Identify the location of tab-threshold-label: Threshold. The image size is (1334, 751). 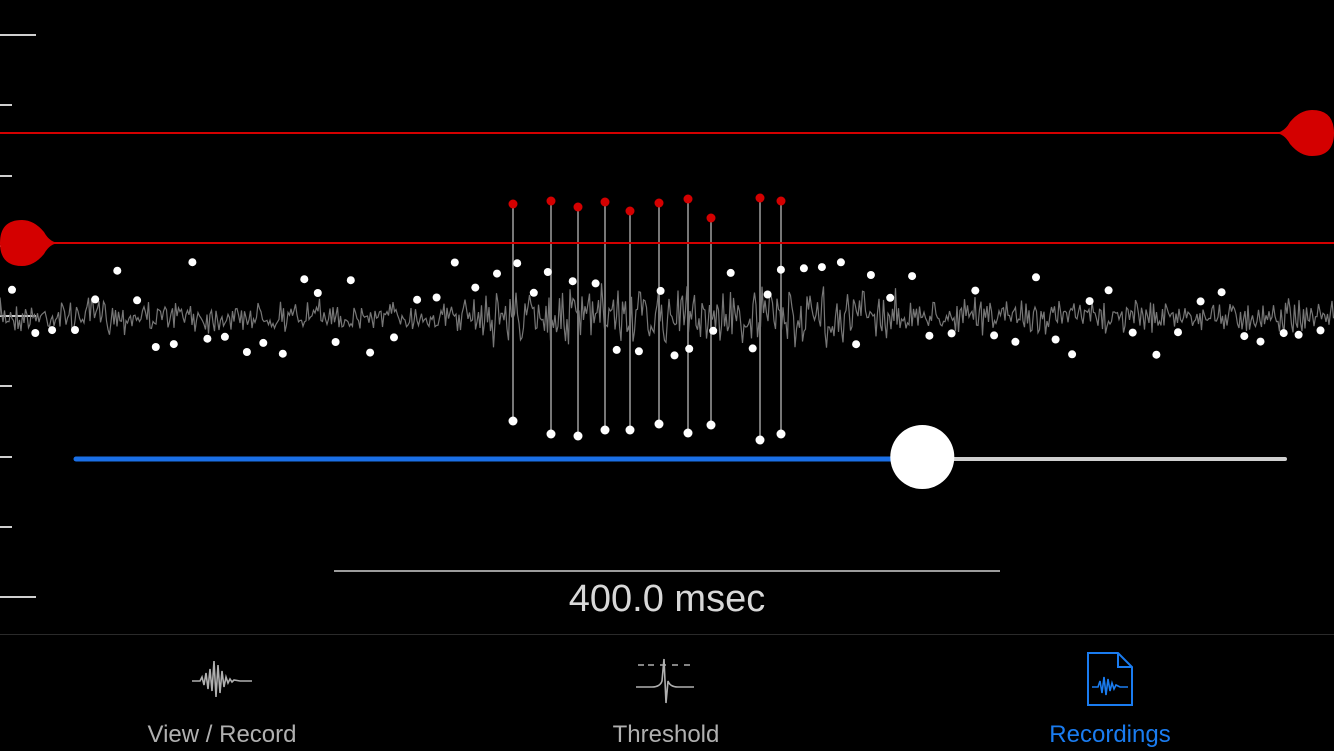
(666, 734).